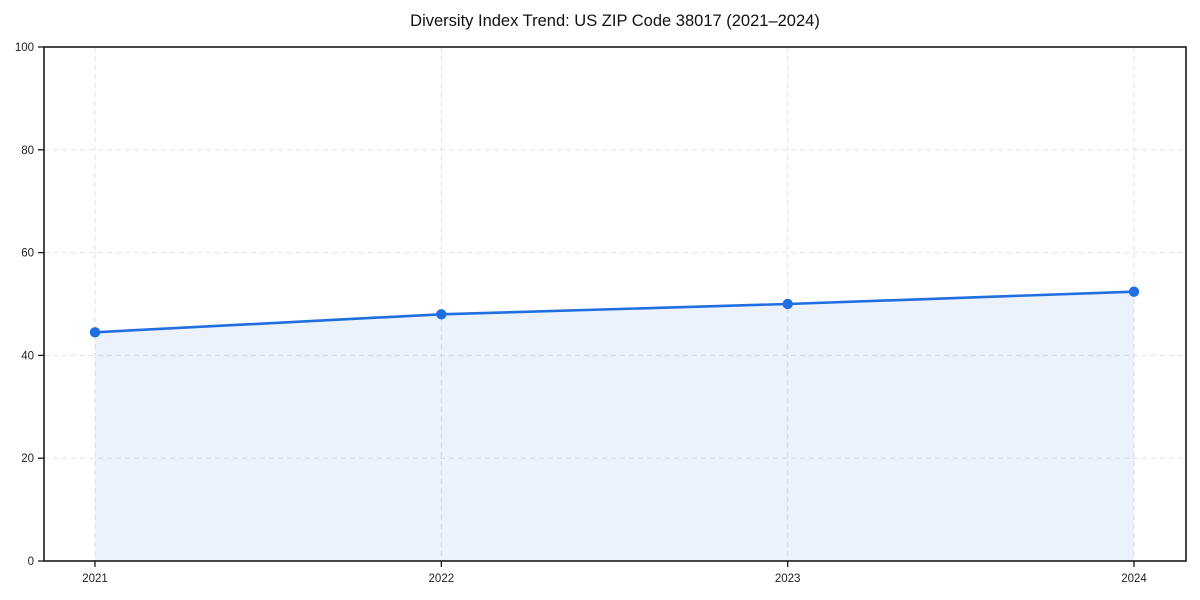  I want to click on y-tick-label: 40, so click(27, 356).